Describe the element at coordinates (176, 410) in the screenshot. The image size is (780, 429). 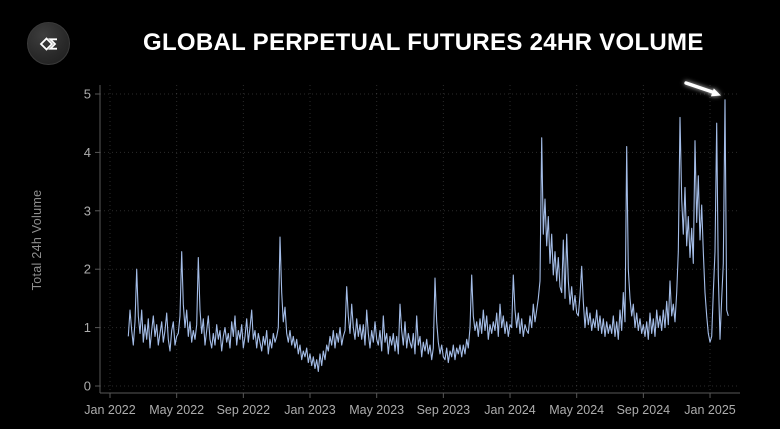
I see `x-tick-label: May 2022` at that location.